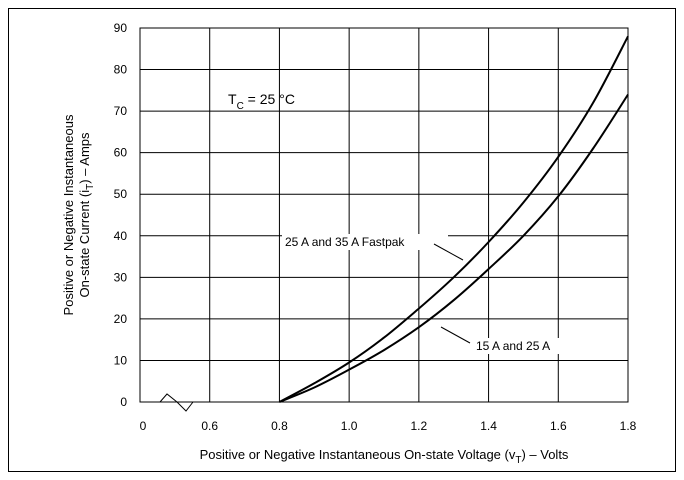 The image size is (684, 480). What do you see at coordinates (143, 426) in the screenshot?
I see `x-origin-label: 0` at bounding box center [143, 426].